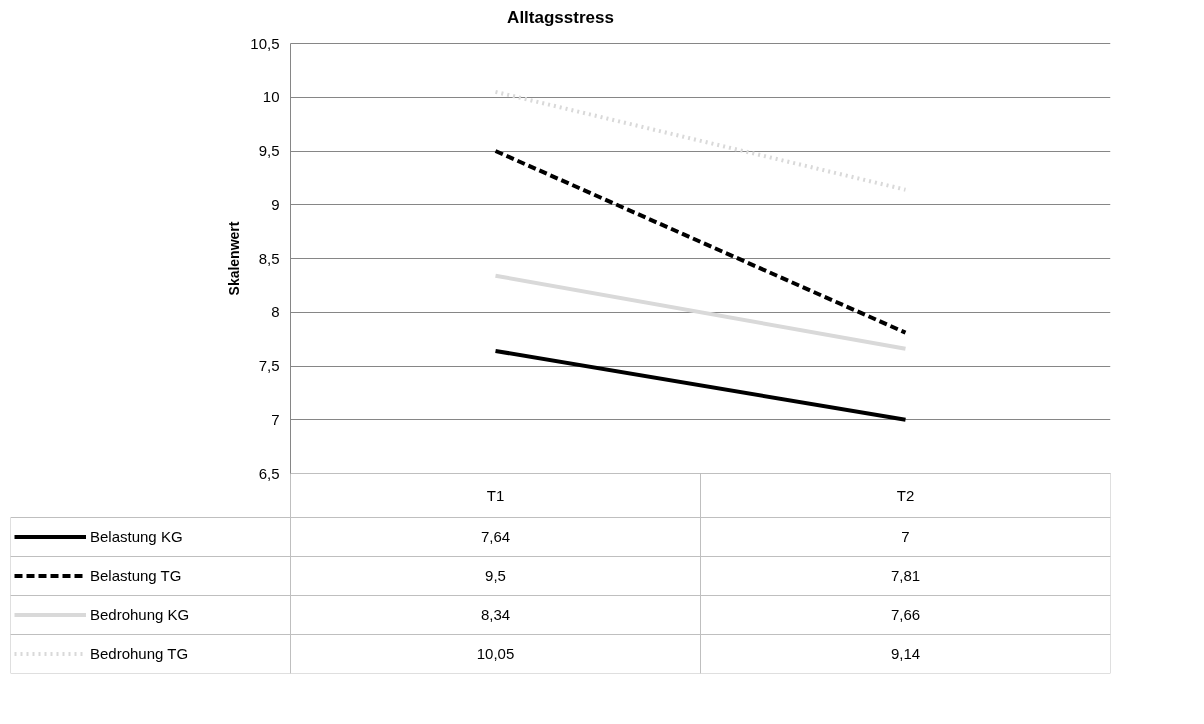 The image size is (1204, 724). Describe the element at coordinates (136, 576) in the screenshot. I see `legend-label: Belastung TG` at that location.